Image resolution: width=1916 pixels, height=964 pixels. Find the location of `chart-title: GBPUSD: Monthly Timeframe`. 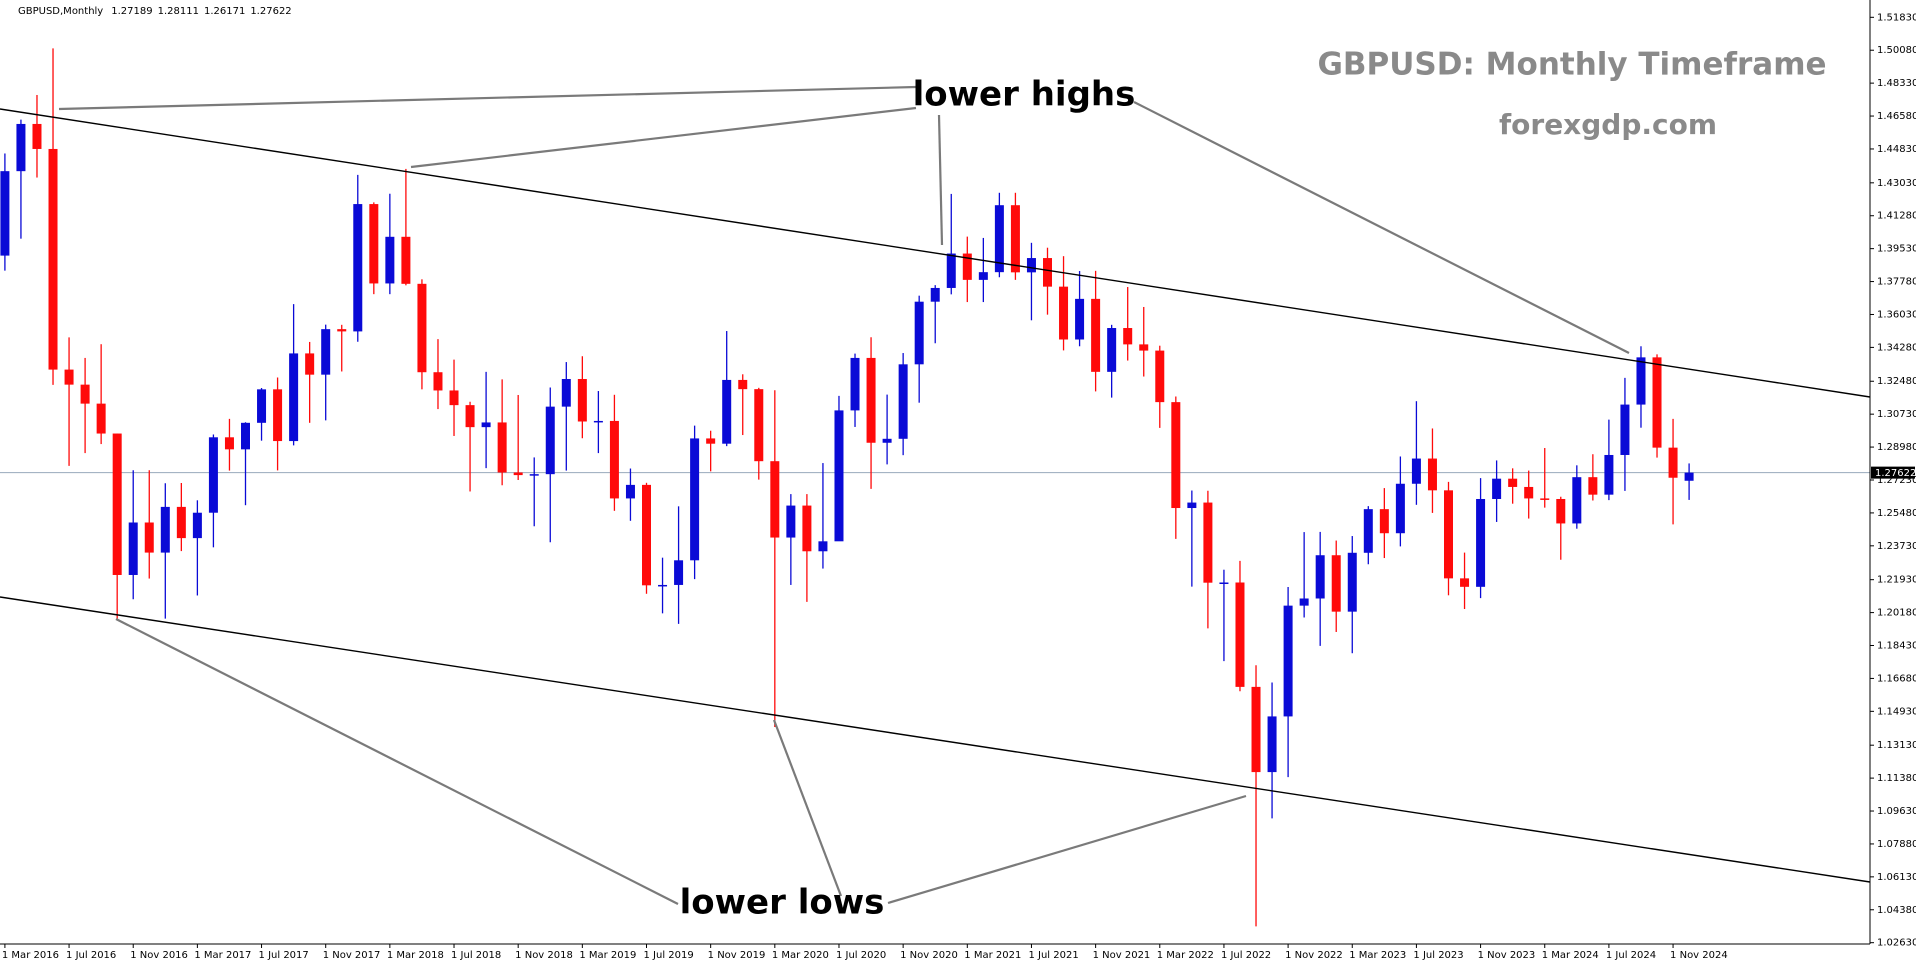

chart-title: GBPUSD: Monthly Timeframe is located at coordinates (1571, 65).